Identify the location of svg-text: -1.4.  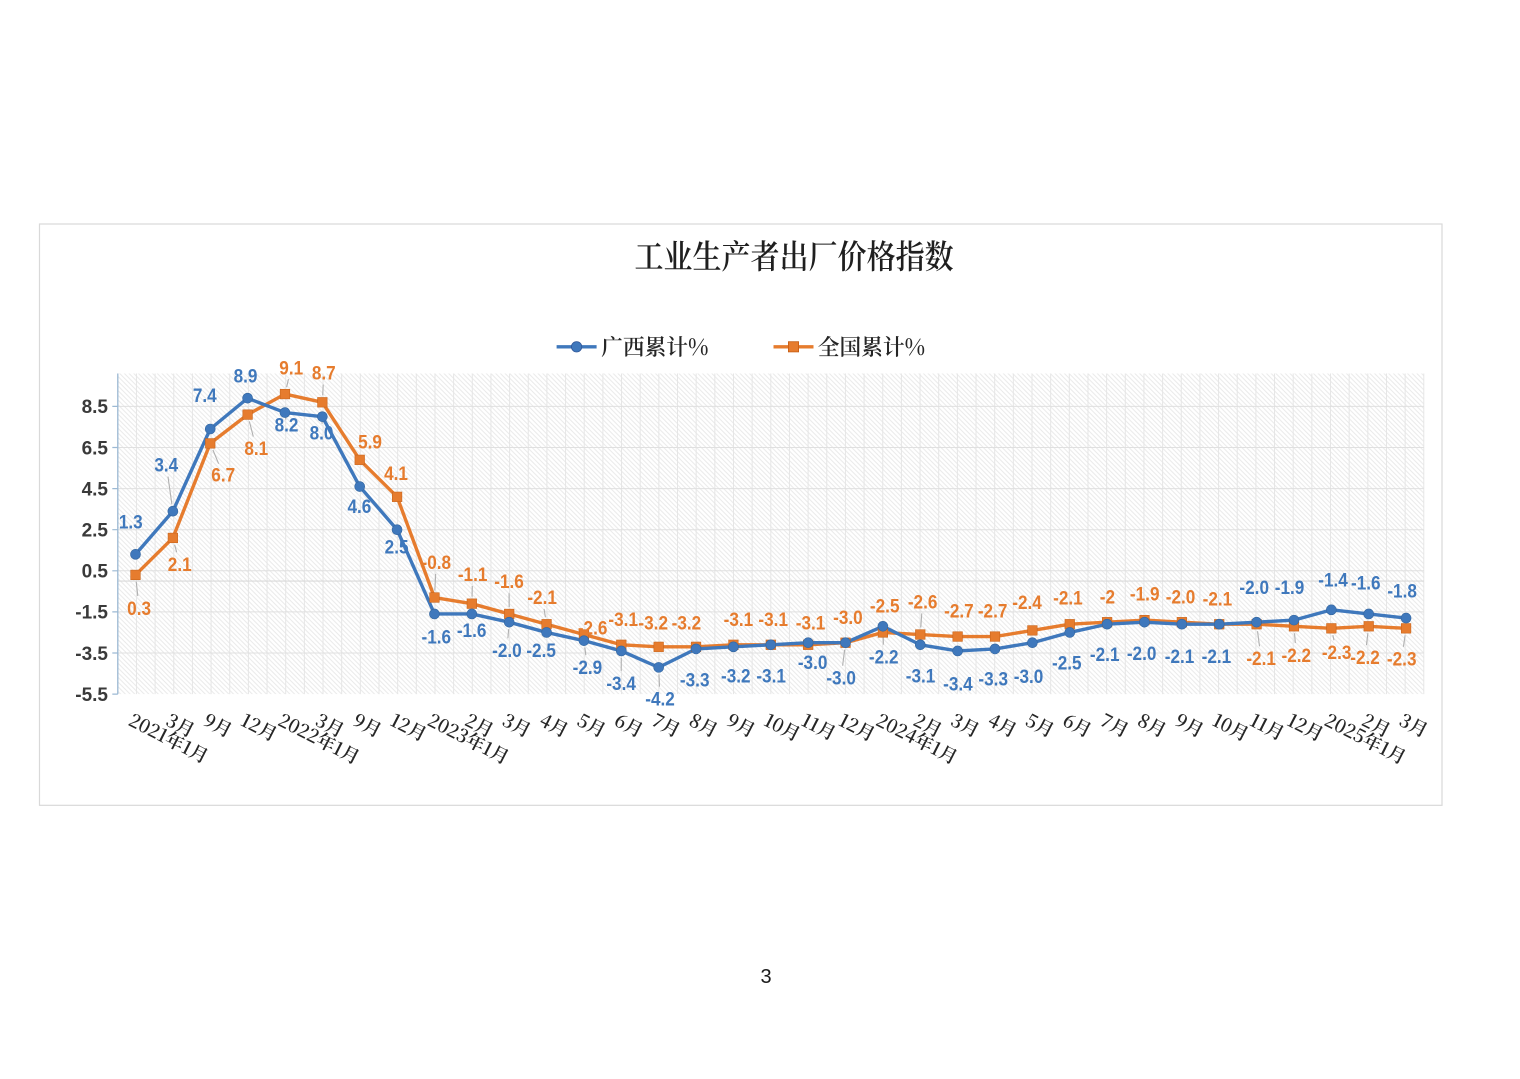
(1333, 579).